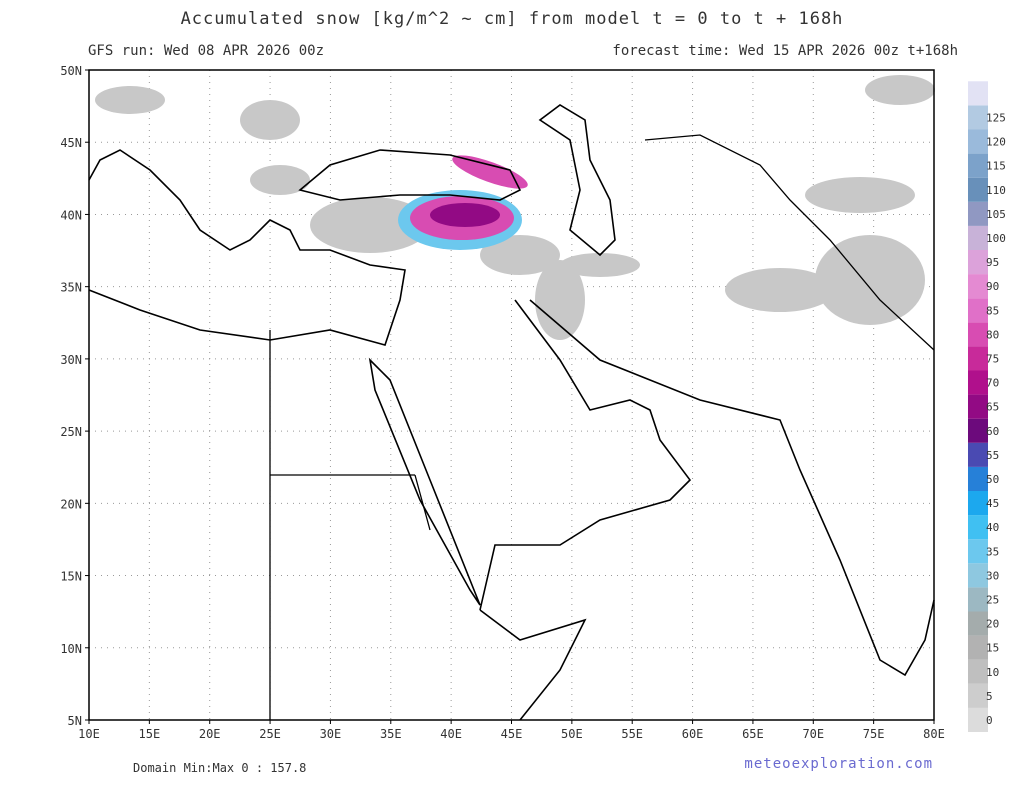 The image size is (1024, 795). Describe the element at coordinates (632, 734) in the screenshot. I see `lon-label: 55E` at that location.